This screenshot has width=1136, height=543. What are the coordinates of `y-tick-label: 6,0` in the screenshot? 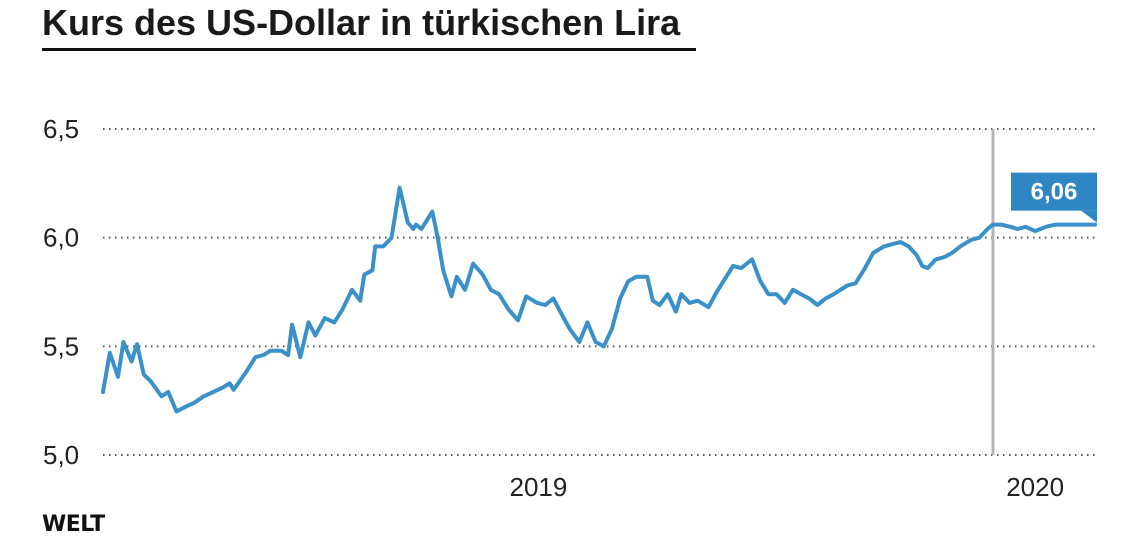 It's located at (61, 238).